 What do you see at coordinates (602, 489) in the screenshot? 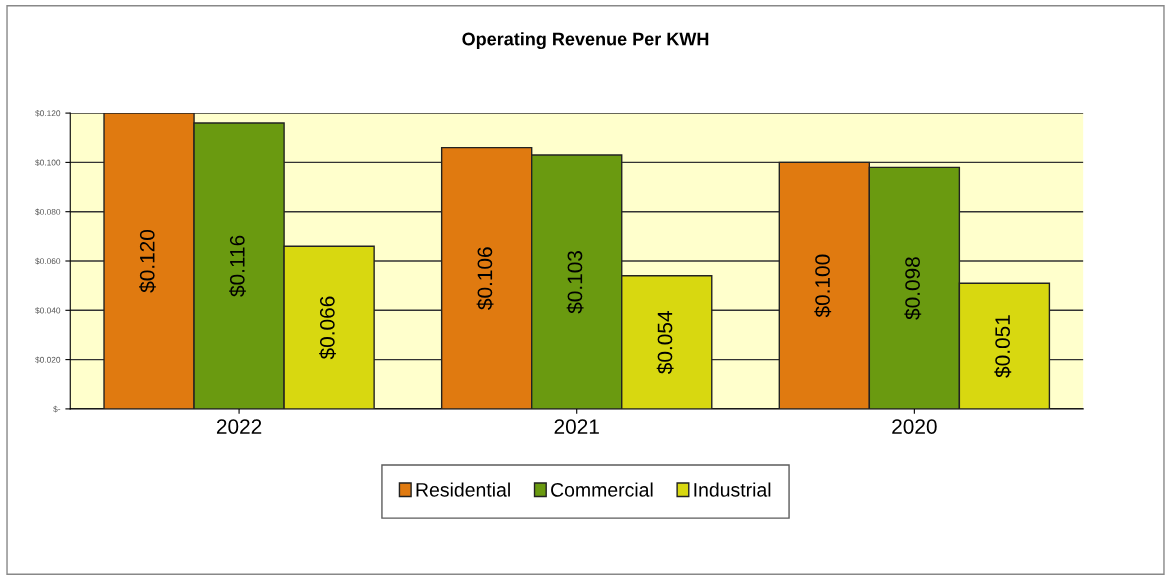
I see `legend-label: Commercial` at bounding box center [602, 489].